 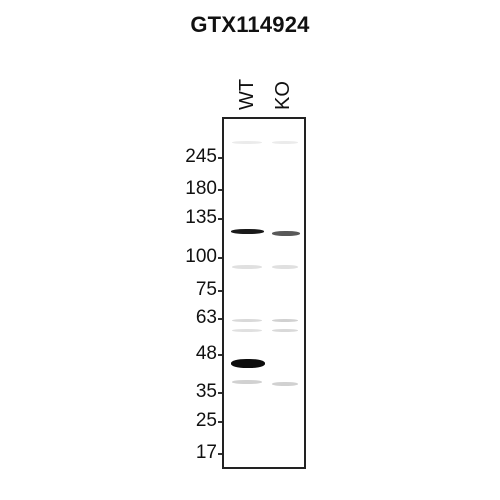 I want to click on wt-band-upper, so click(x=247, y=231).